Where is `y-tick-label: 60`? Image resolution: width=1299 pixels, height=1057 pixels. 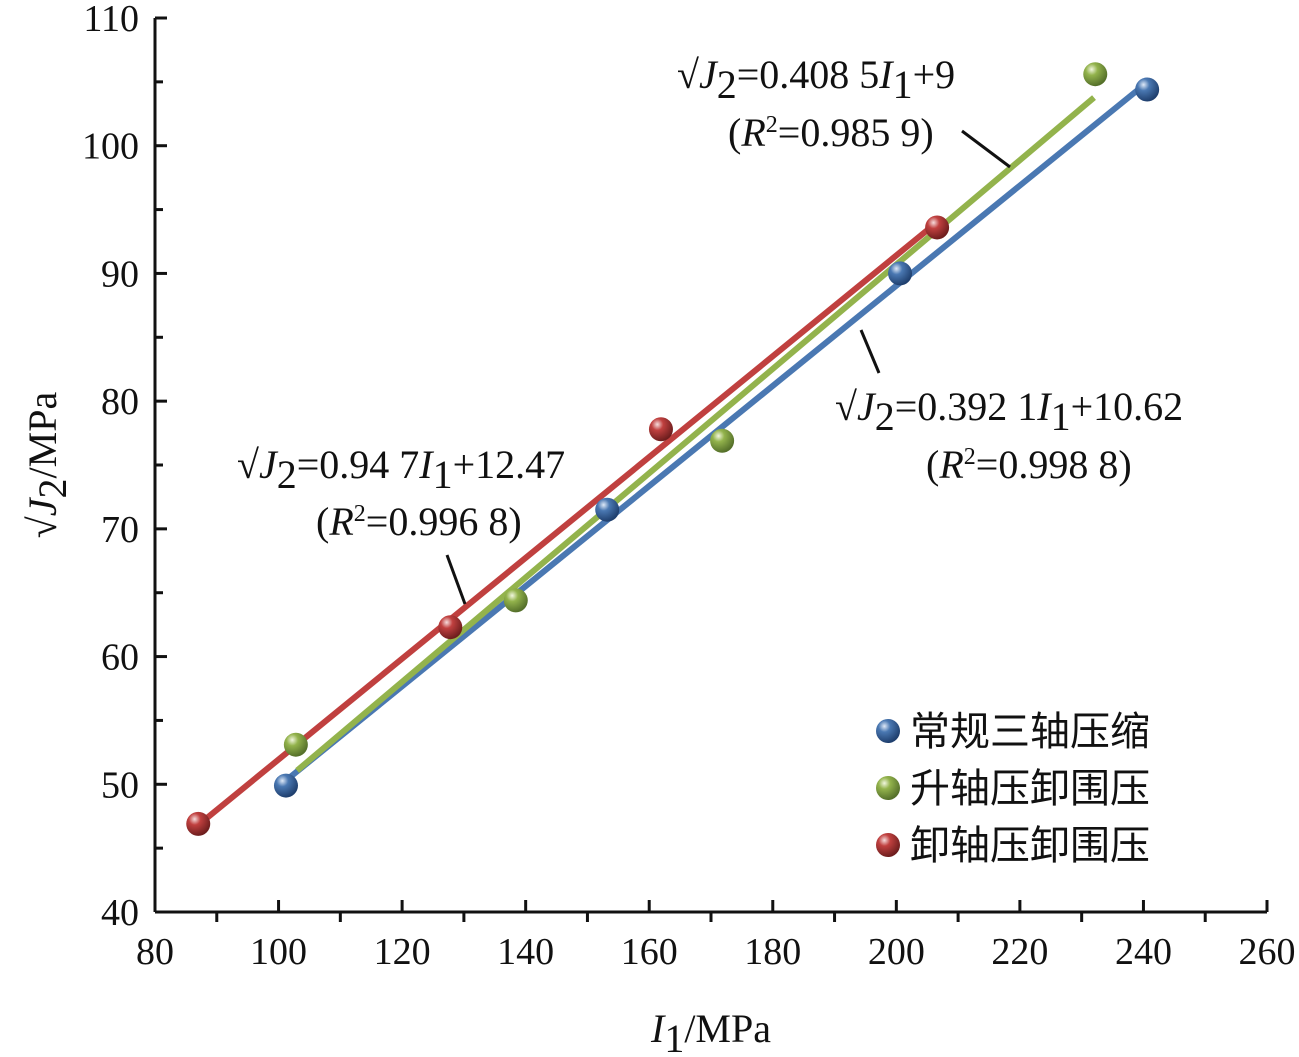 y-tick-label: 60 is located at coordinates (120, 658).